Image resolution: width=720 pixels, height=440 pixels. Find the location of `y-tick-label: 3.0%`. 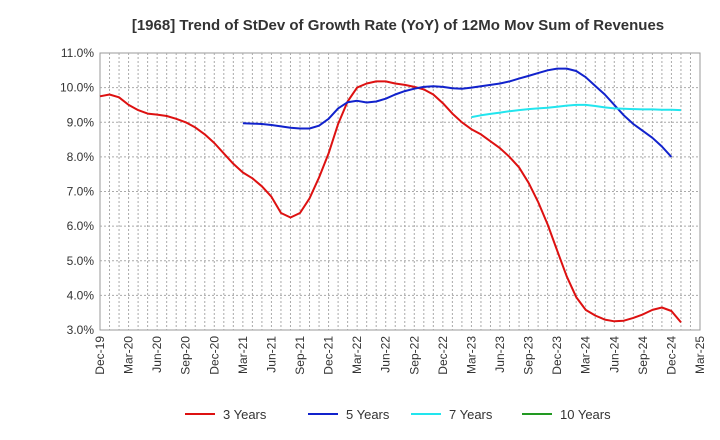

y-tick-label: 3.0% is located at coordinates (81, 330).